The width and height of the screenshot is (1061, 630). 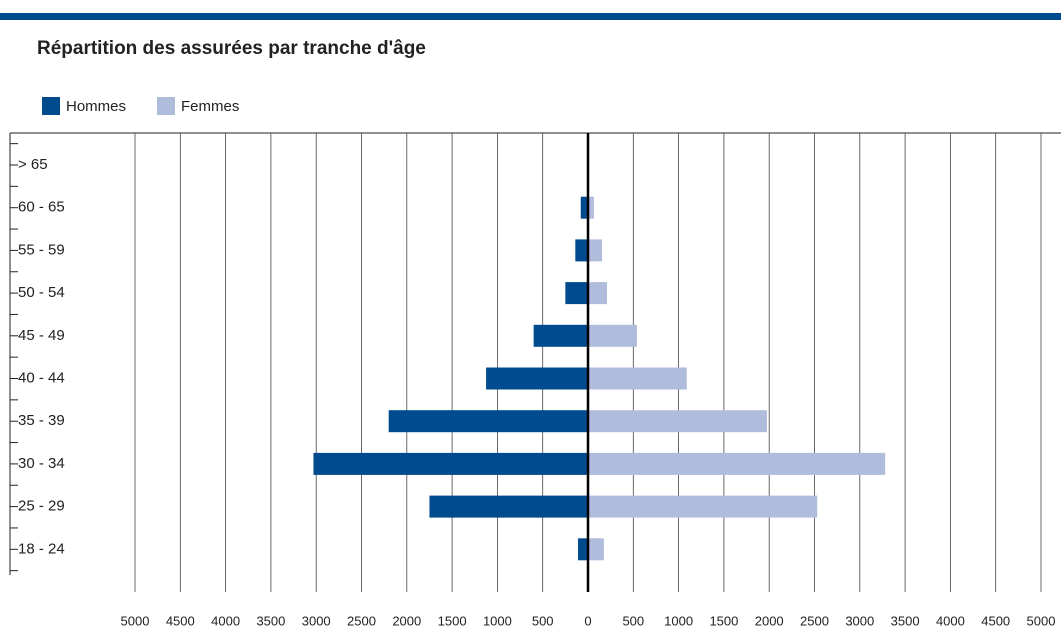 I want to click on y-tick-label: 25 - 29, so click(x=41, y=506).